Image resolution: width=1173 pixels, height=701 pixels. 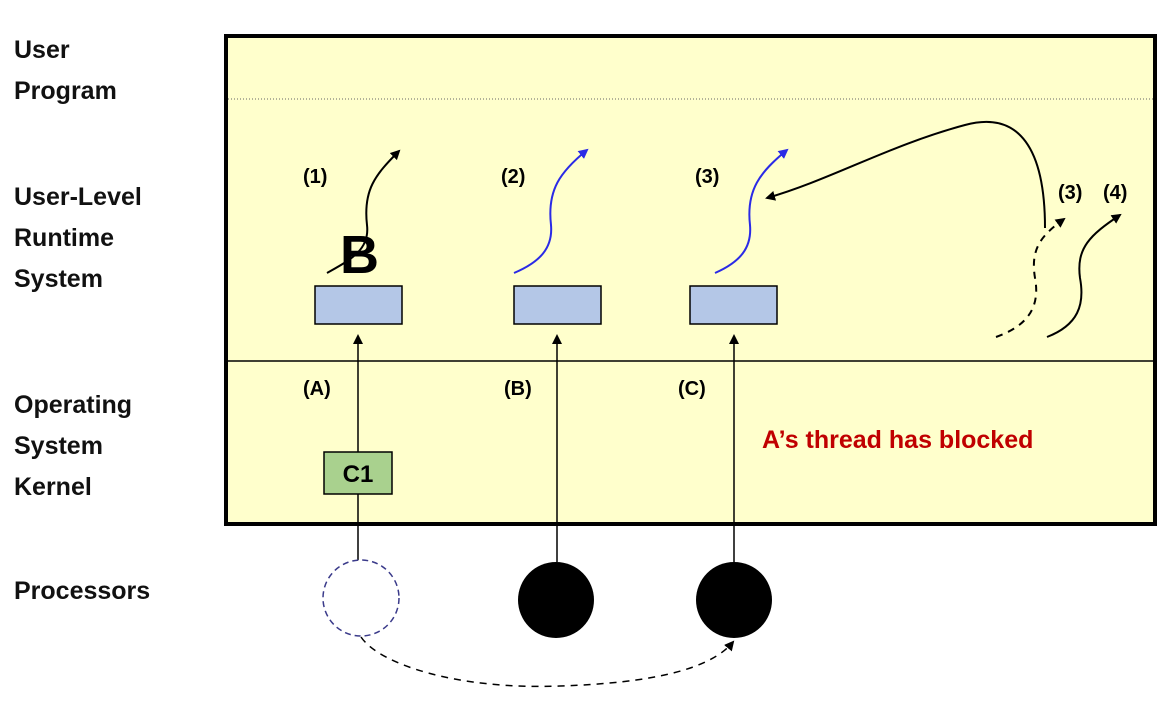 I want to click on label-user-program: User Program, so click(x=65, y=70).